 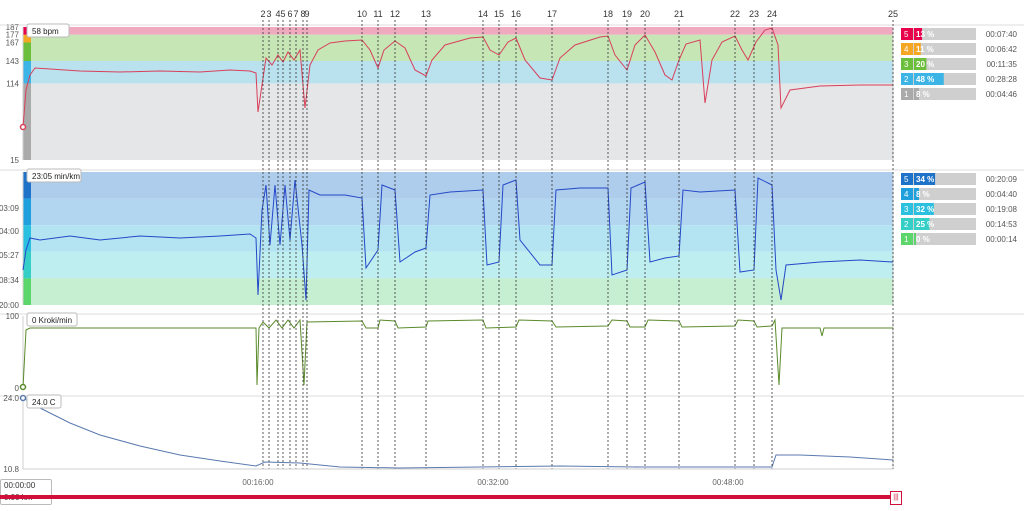 I want to click on lap-number: 15, so click(x=499, y=14).